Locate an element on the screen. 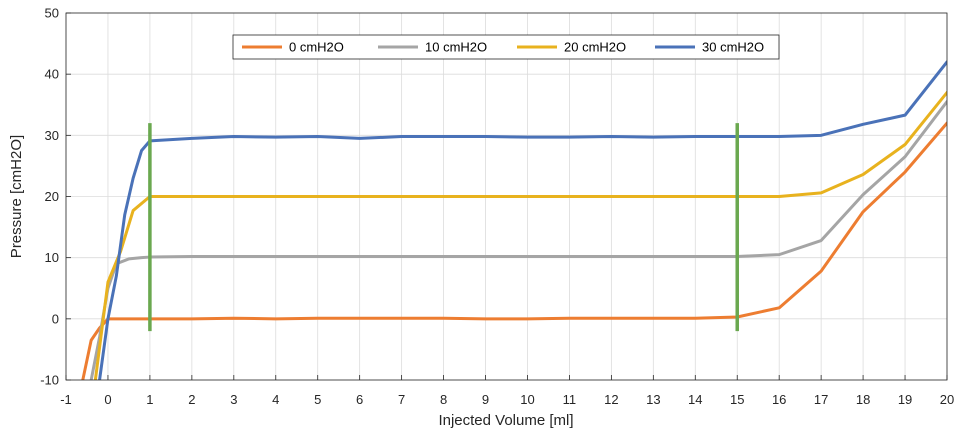 The width and height of the screenshot is (955, 432). y-tick-labels: -10 0 10 20 30 40 50 is located at coordinates (49, 197).